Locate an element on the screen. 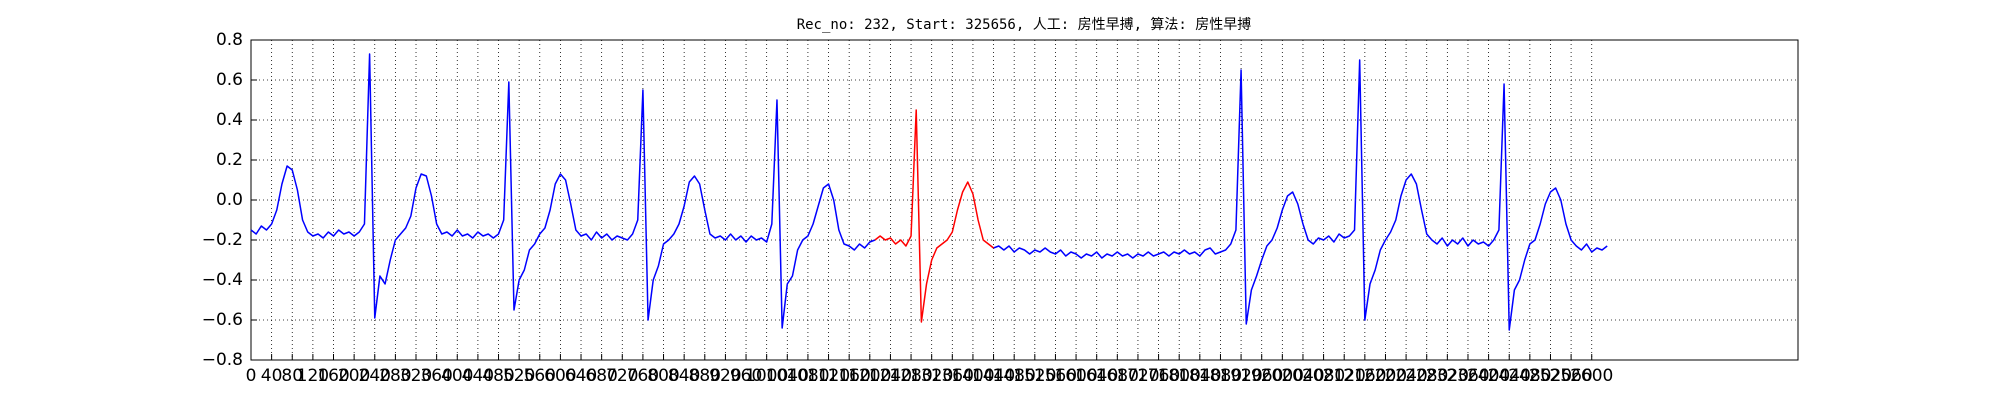 The image size is (2000, 400). x-tick-label: 120 is located at coordinates (313, 376).